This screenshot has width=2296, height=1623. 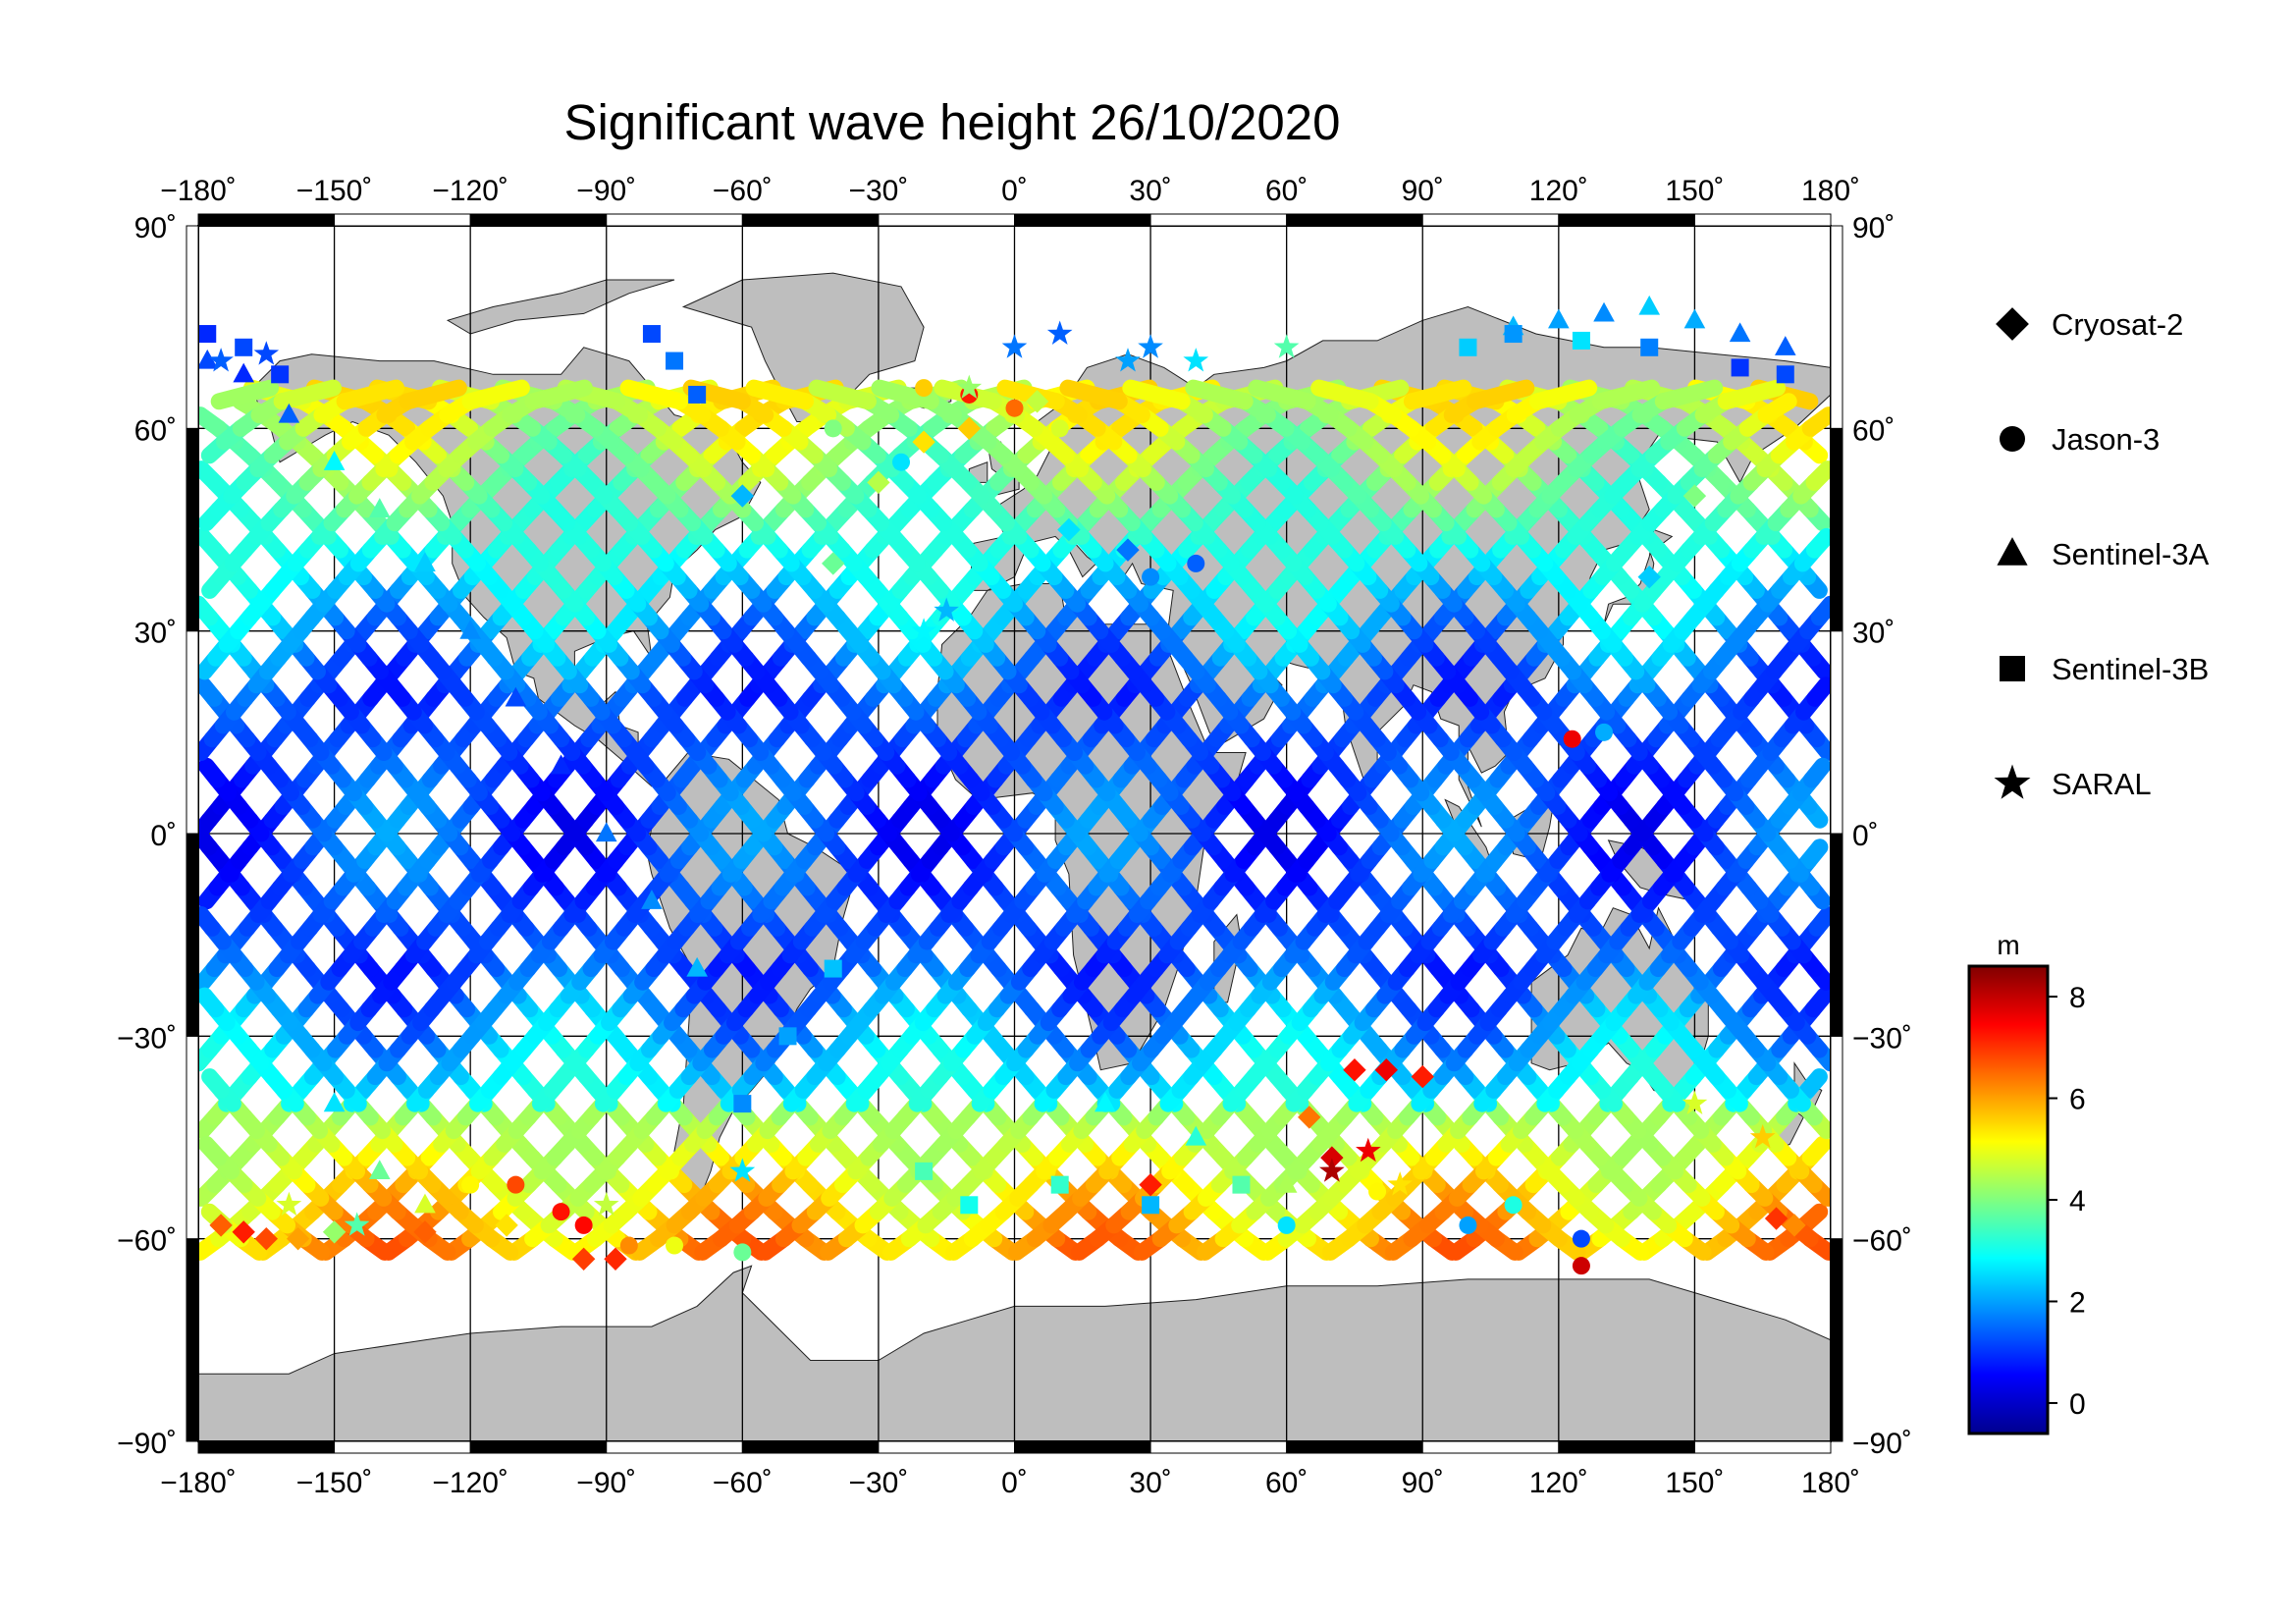 I want to click on lon-tick-label-bottom: 30˚, so click(x=1150, y=1483).